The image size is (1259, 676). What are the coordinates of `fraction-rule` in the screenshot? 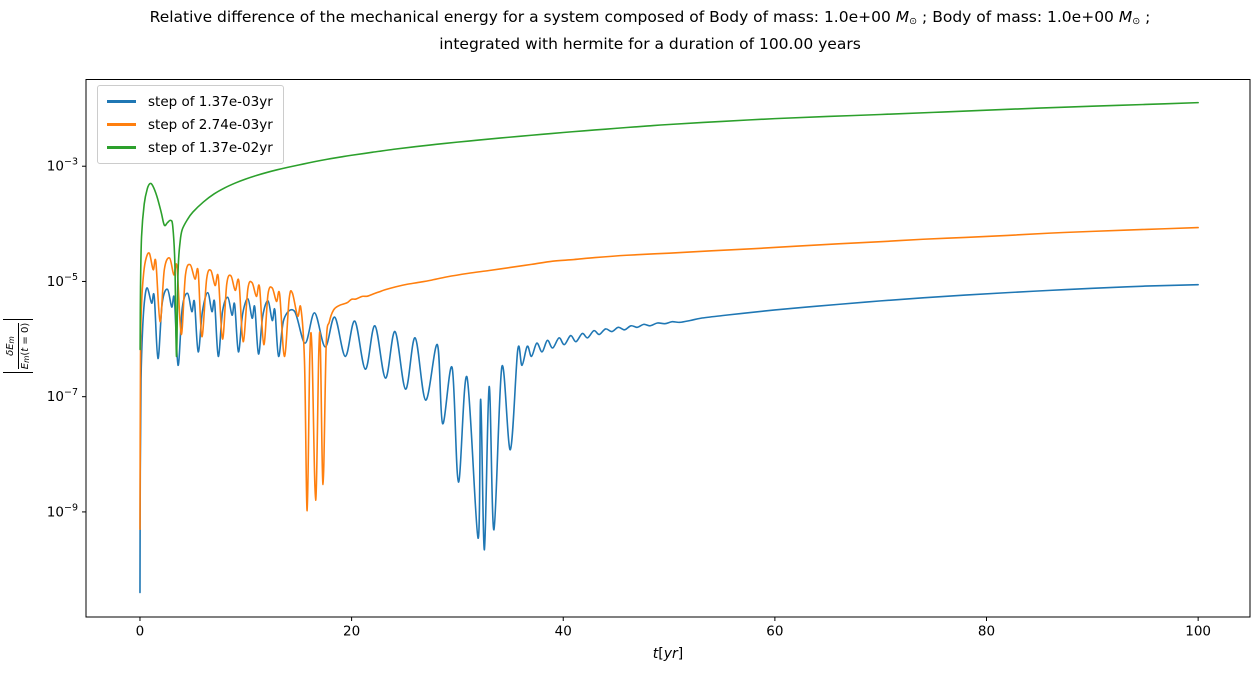 It's located at (18, 346).